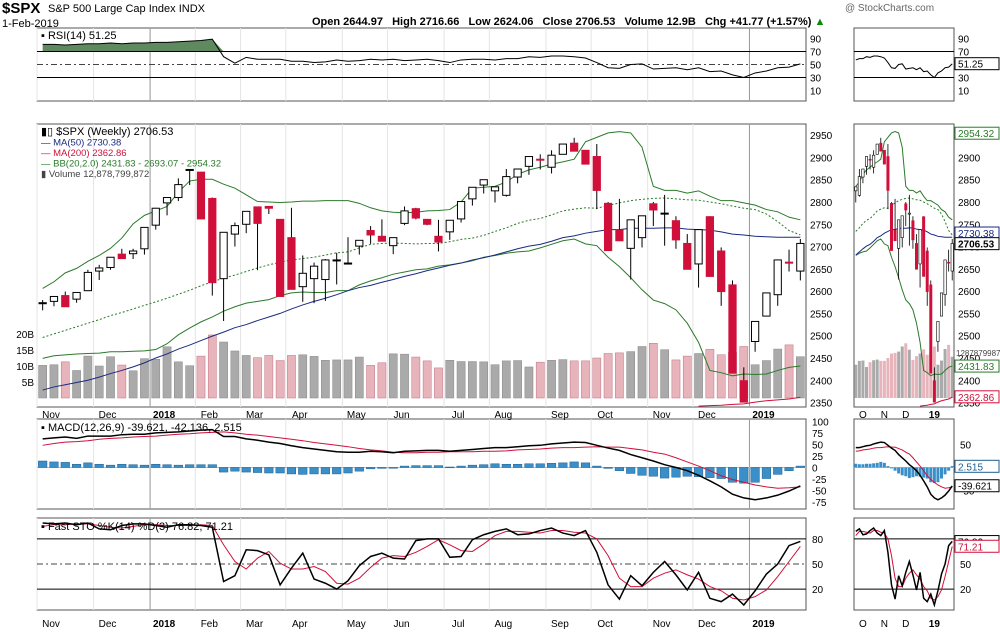 The width and height of the screenshot is (1000, 633). What do you see at coordinates (964, 92) in the screenshot?
I see `thumb-rsi-tick: 10` at bounding box center [964, 92].